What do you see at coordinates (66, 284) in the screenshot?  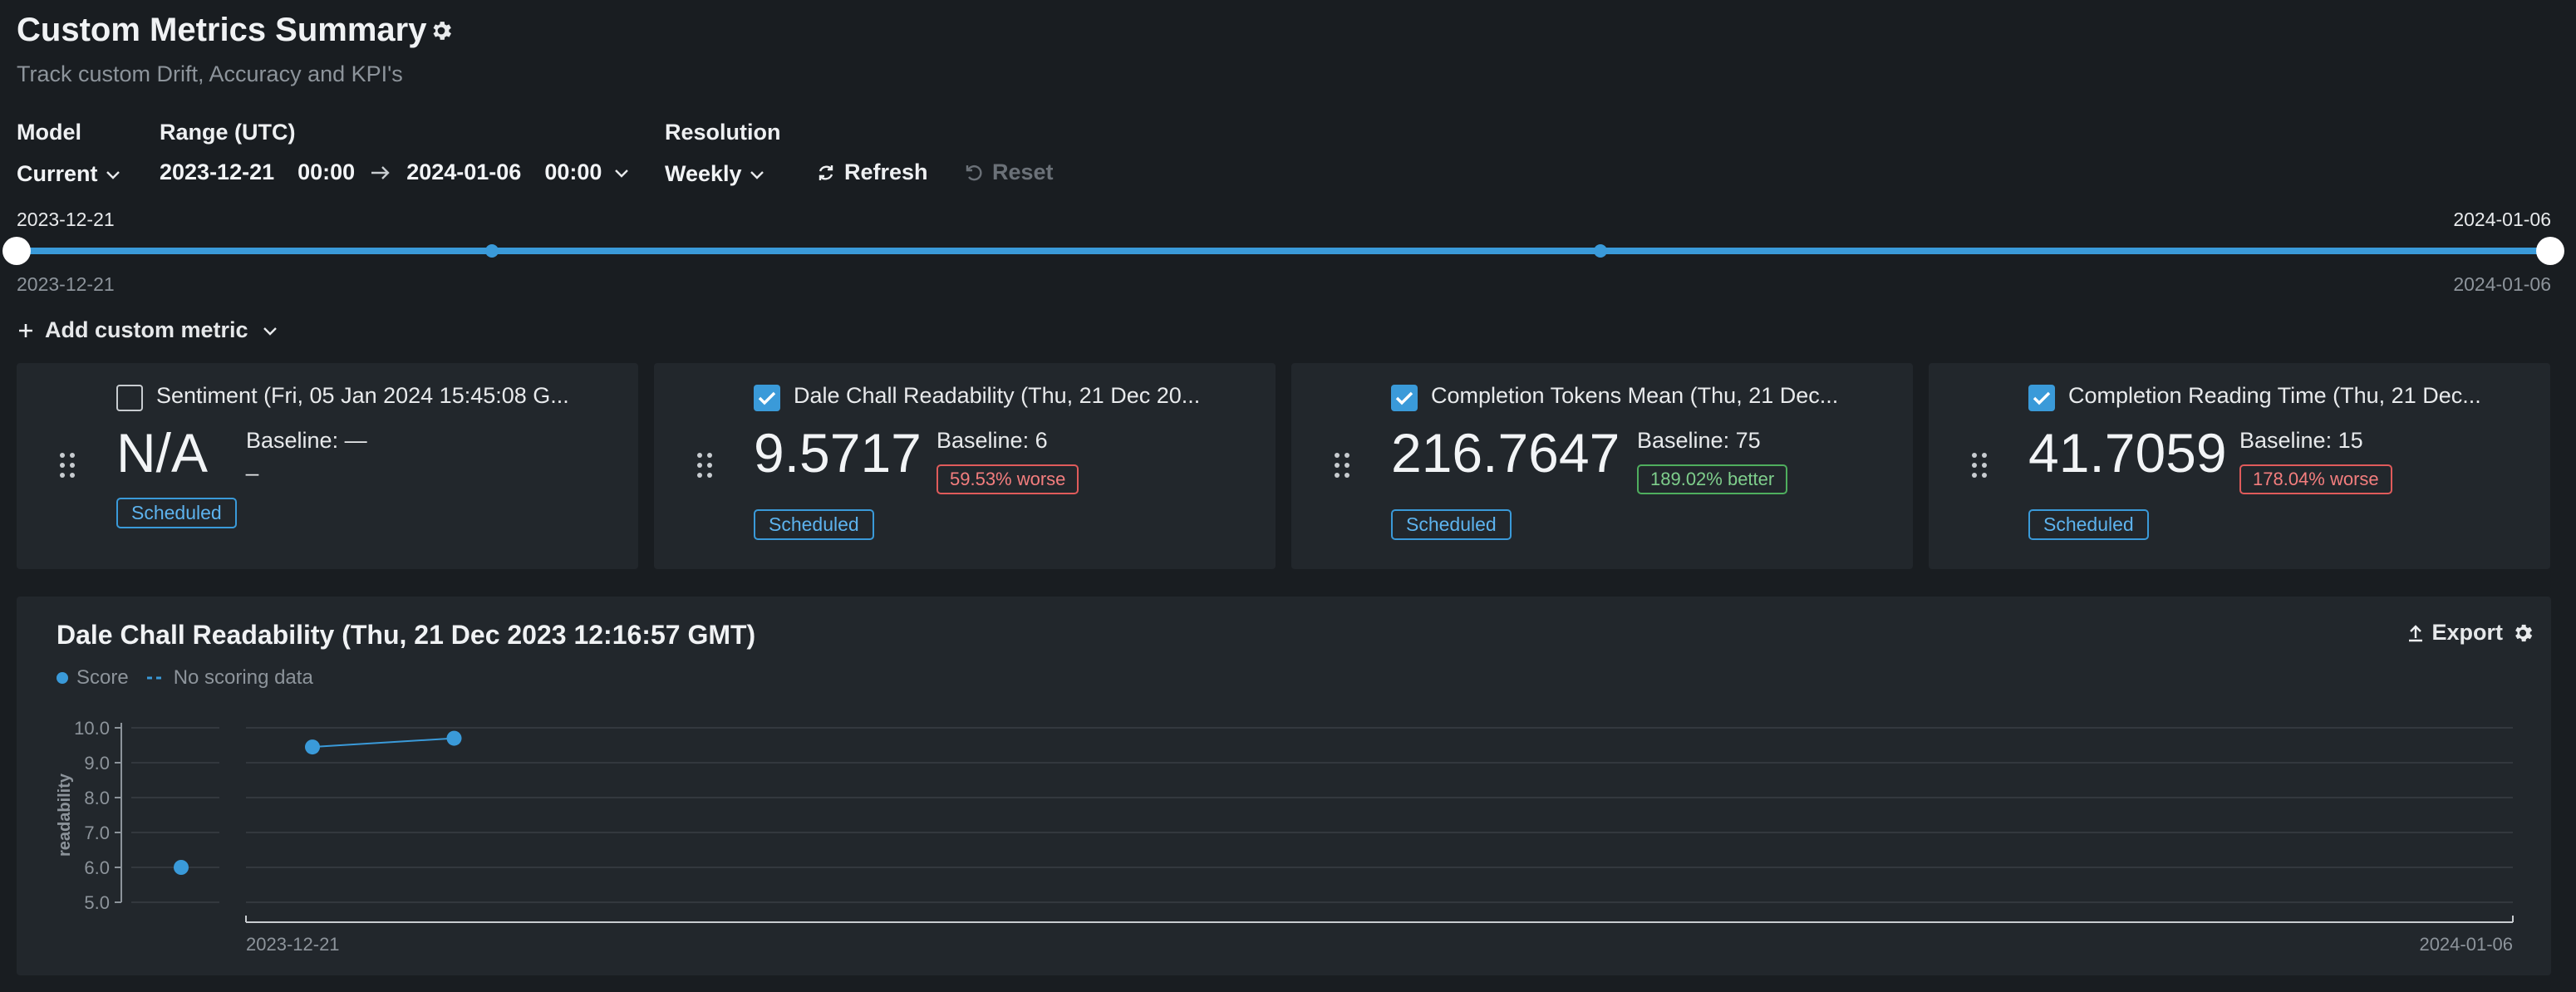 I see `slider-min-label: 2023-12-21` at bounding box center [66, 284].